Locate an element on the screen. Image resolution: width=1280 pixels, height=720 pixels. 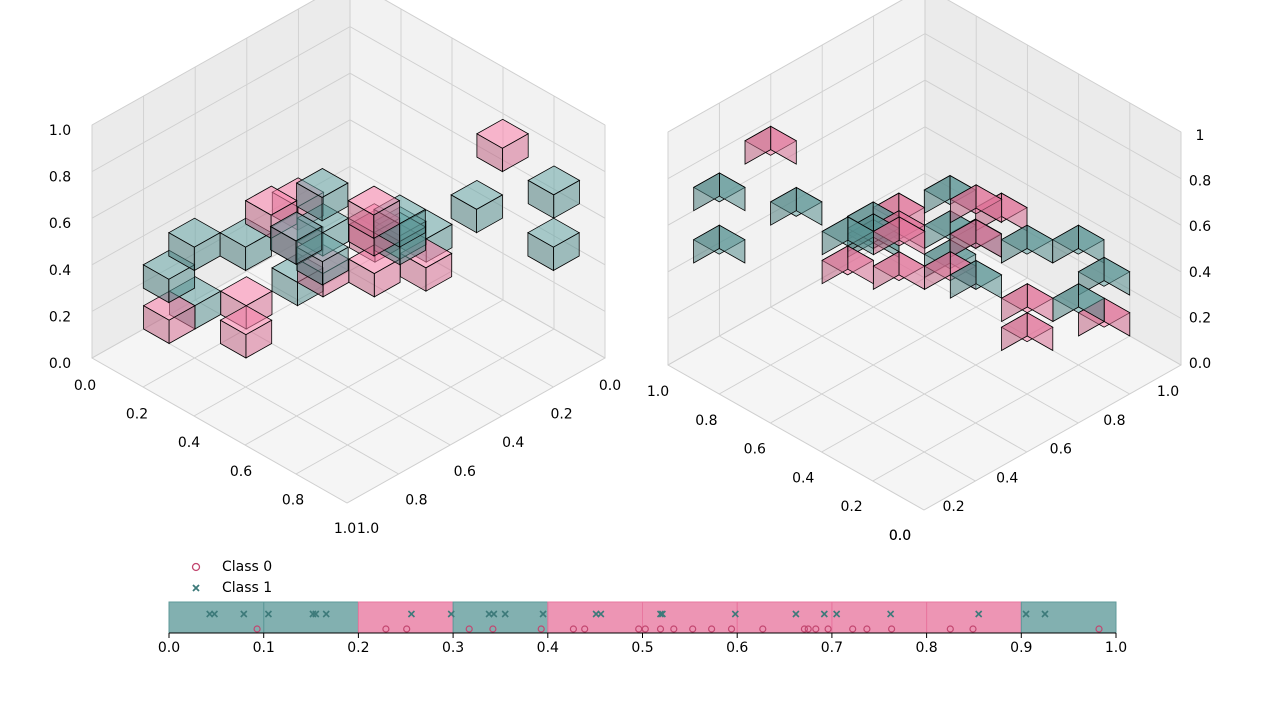
x-tick-label: 0.1 is located at coordinates (264, 648).